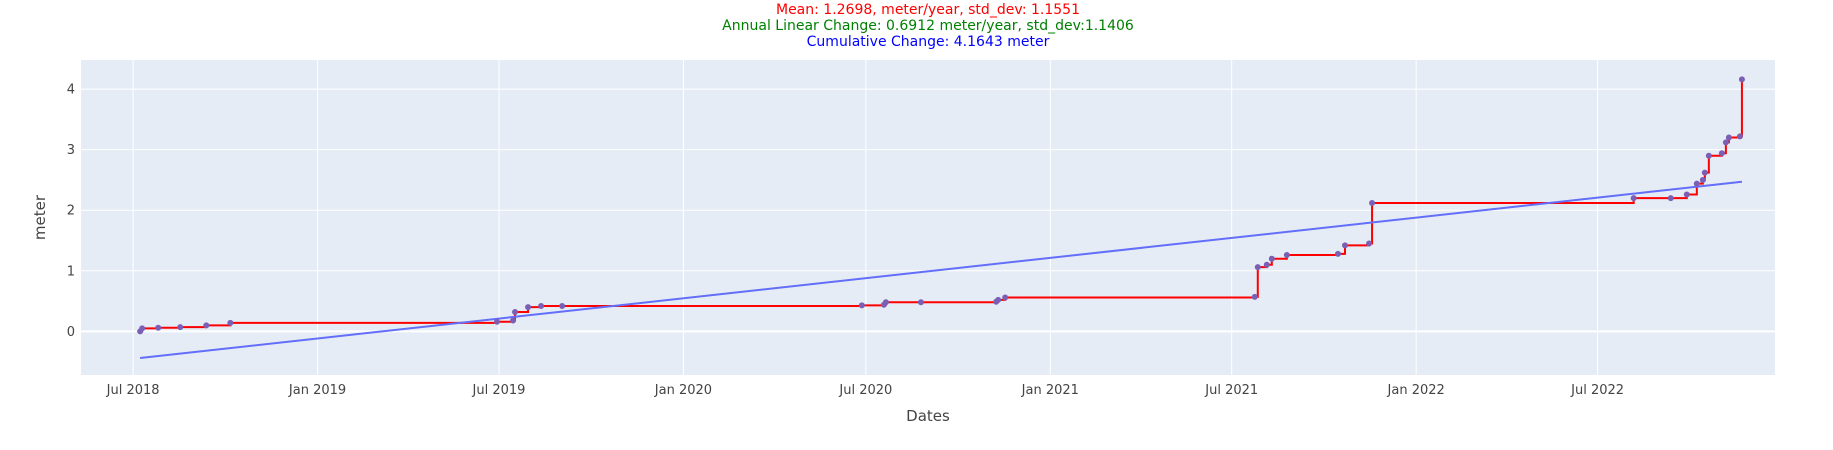 The image size is (1833, 450). I want to click on x-axis-title: Dates, so click(928, 416).